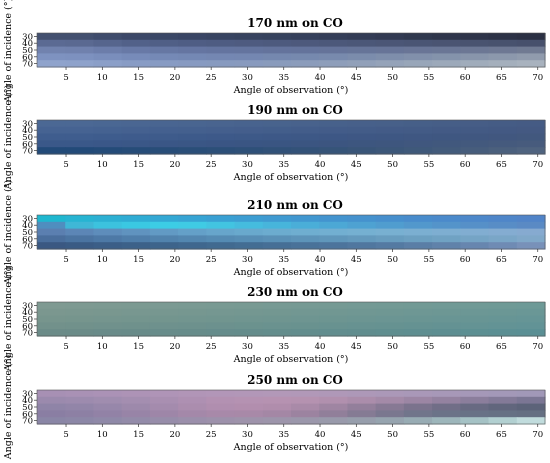 Image resolution: width=550 pixels, height=463 pixels. What do you see at coordinates (8, 319) in the screenshot?
I see `y-axis-label: Angle of incidence (°)` at bounding box center [8, 319].